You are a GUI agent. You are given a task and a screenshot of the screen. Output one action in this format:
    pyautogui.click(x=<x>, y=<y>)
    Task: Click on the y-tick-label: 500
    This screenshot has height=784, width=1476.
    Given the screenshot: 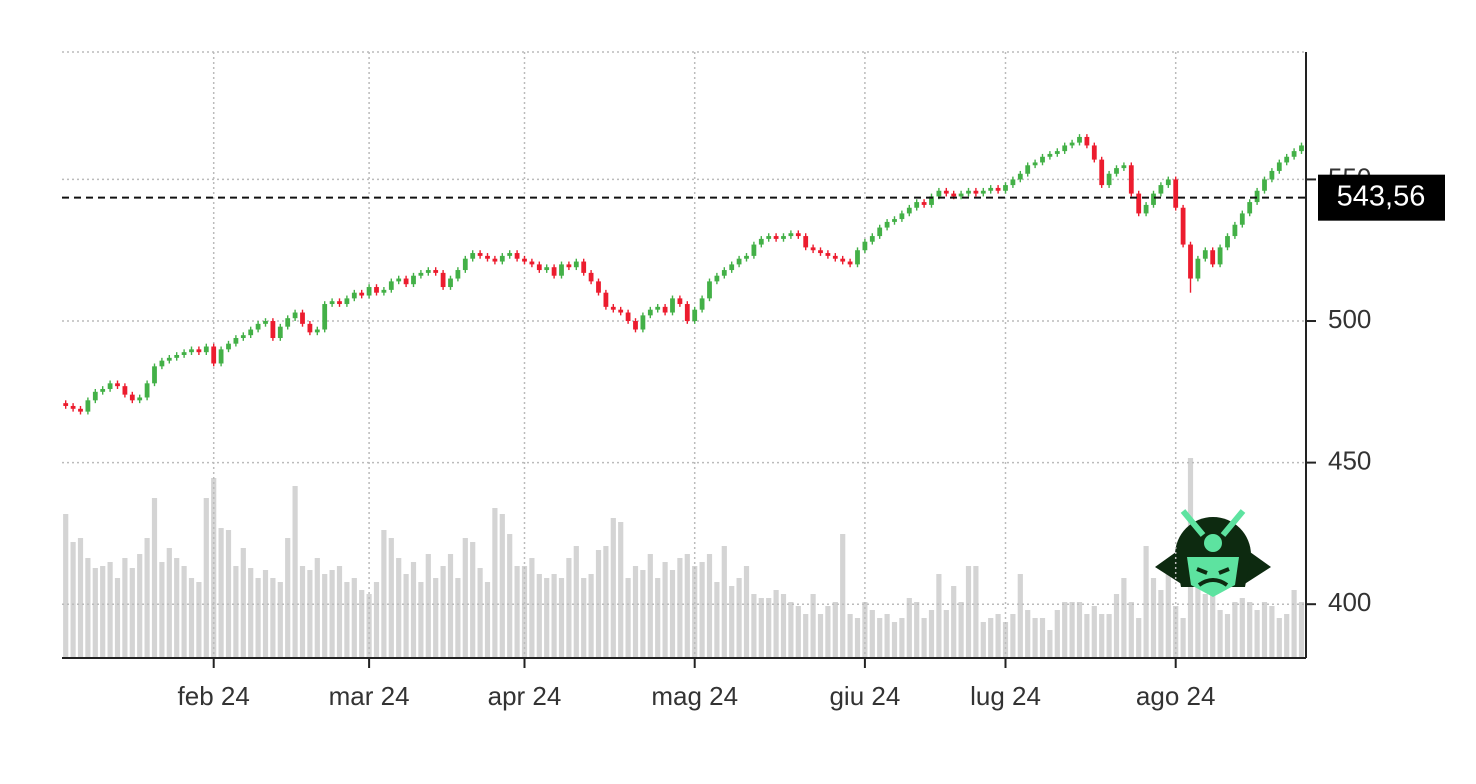 What is the action you would take?
    pyautogui.click(x=1349, y=319)
    